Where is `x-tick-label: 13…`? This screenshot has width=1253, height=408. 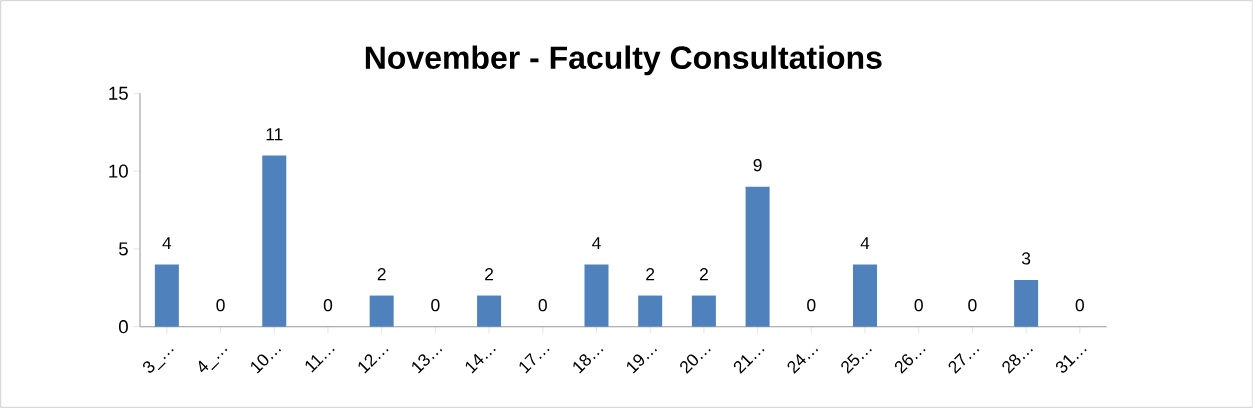 x-tick-label: 13… is located at coordinates (427, 361).